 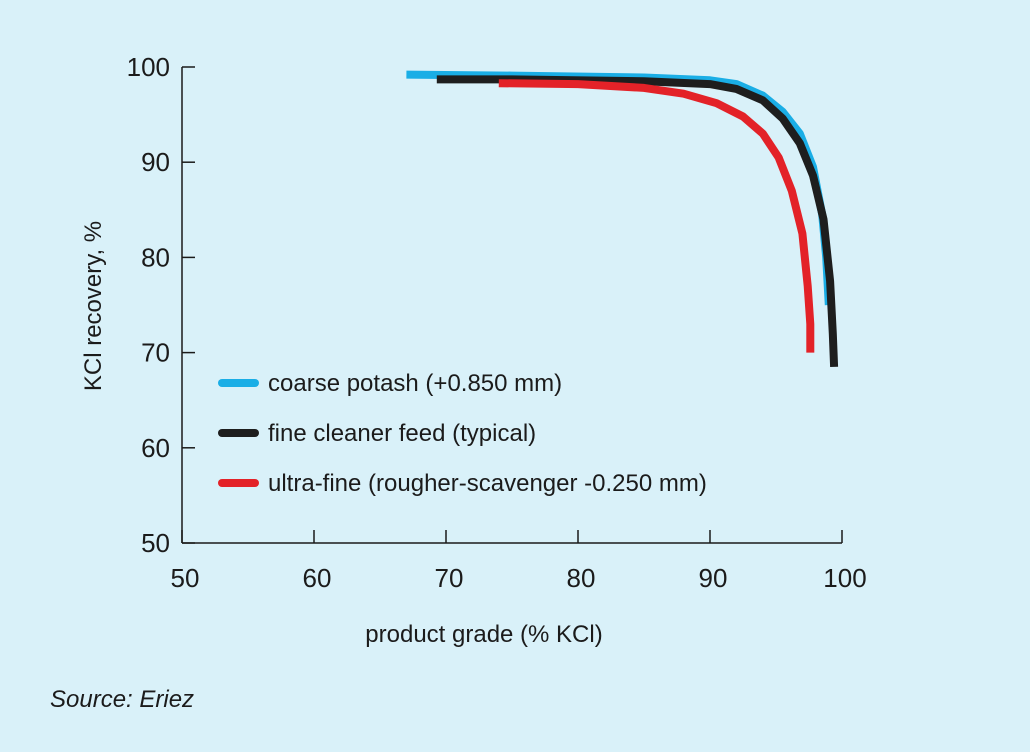 I want to click on x-tick-label: 80, so click(x=581, y=578).